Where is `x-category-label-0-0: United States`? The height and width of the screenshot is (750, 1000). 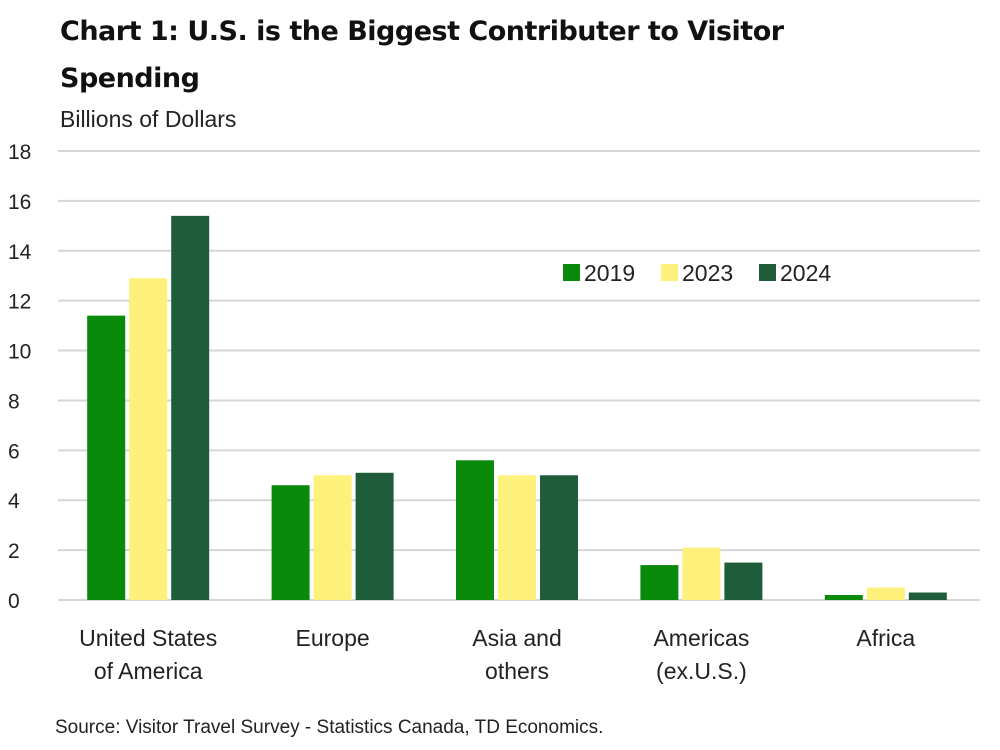
x-category-label-0-0: United States is located at coordinates (148, 638).